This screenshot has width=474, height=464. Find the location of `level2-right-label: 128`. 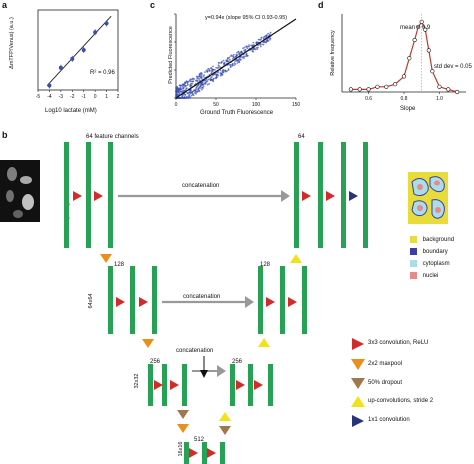

level2-right-label: 128 is located at coordinates (265, 265).